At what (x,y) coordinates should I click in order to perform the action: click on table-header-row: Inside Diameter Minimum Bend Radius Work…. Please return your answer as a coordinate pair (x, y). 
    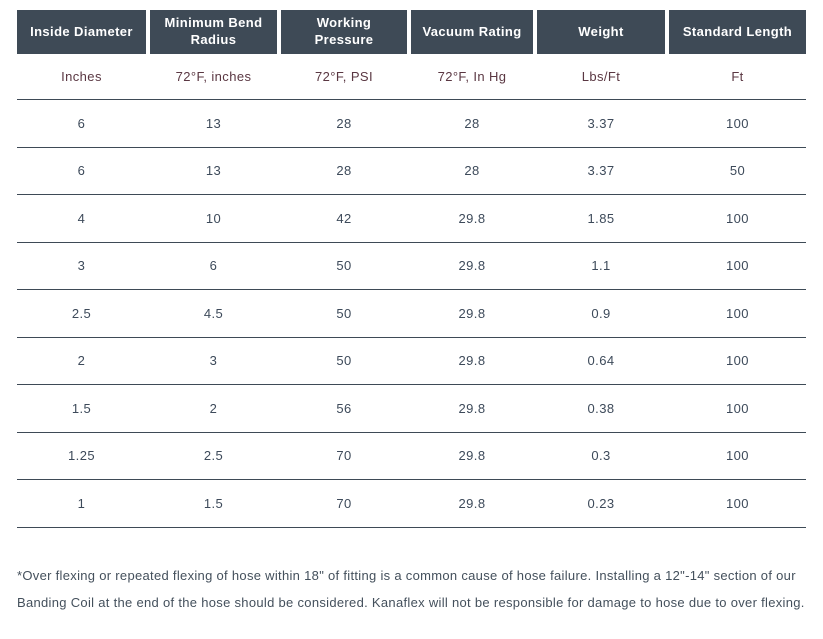
    Looking at the image, I should click on (411, 32).